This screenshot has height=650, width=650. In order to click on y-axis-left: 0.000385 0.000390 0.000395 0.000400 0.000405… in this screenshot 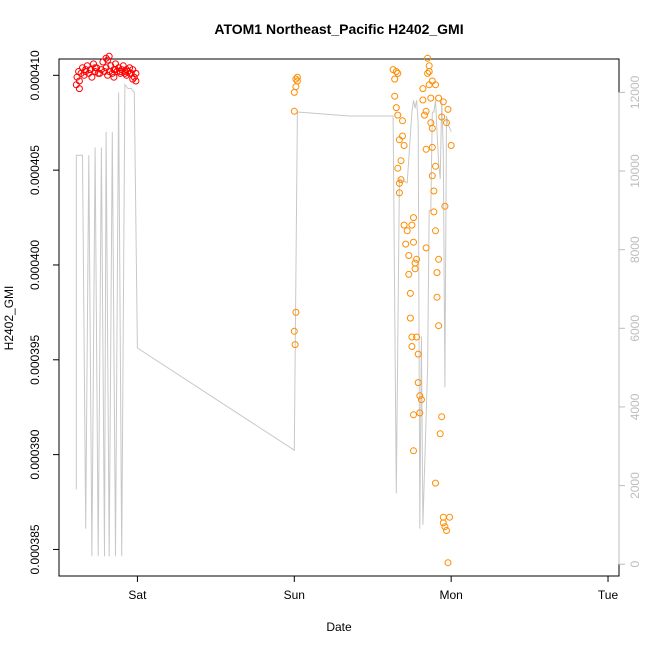, I will do `click(43, 312)`.